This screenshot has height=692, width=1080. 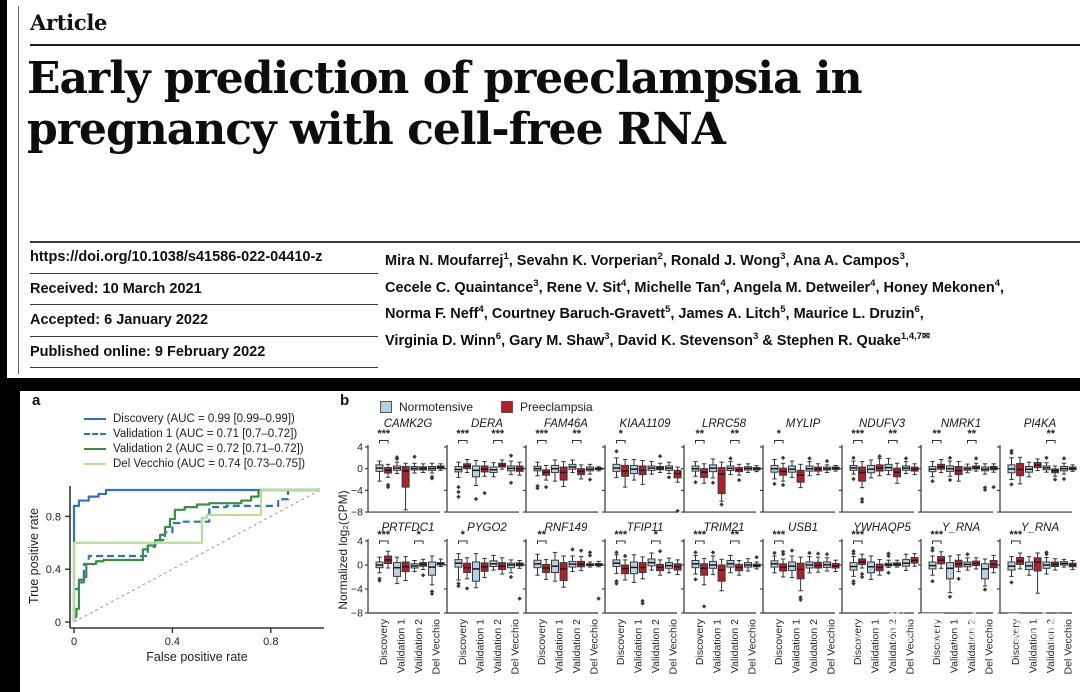 What do you see at coordinates (724, 528) in the screenshot?
I see `svg-text: TRIM21` at bounding box center [724, 528].